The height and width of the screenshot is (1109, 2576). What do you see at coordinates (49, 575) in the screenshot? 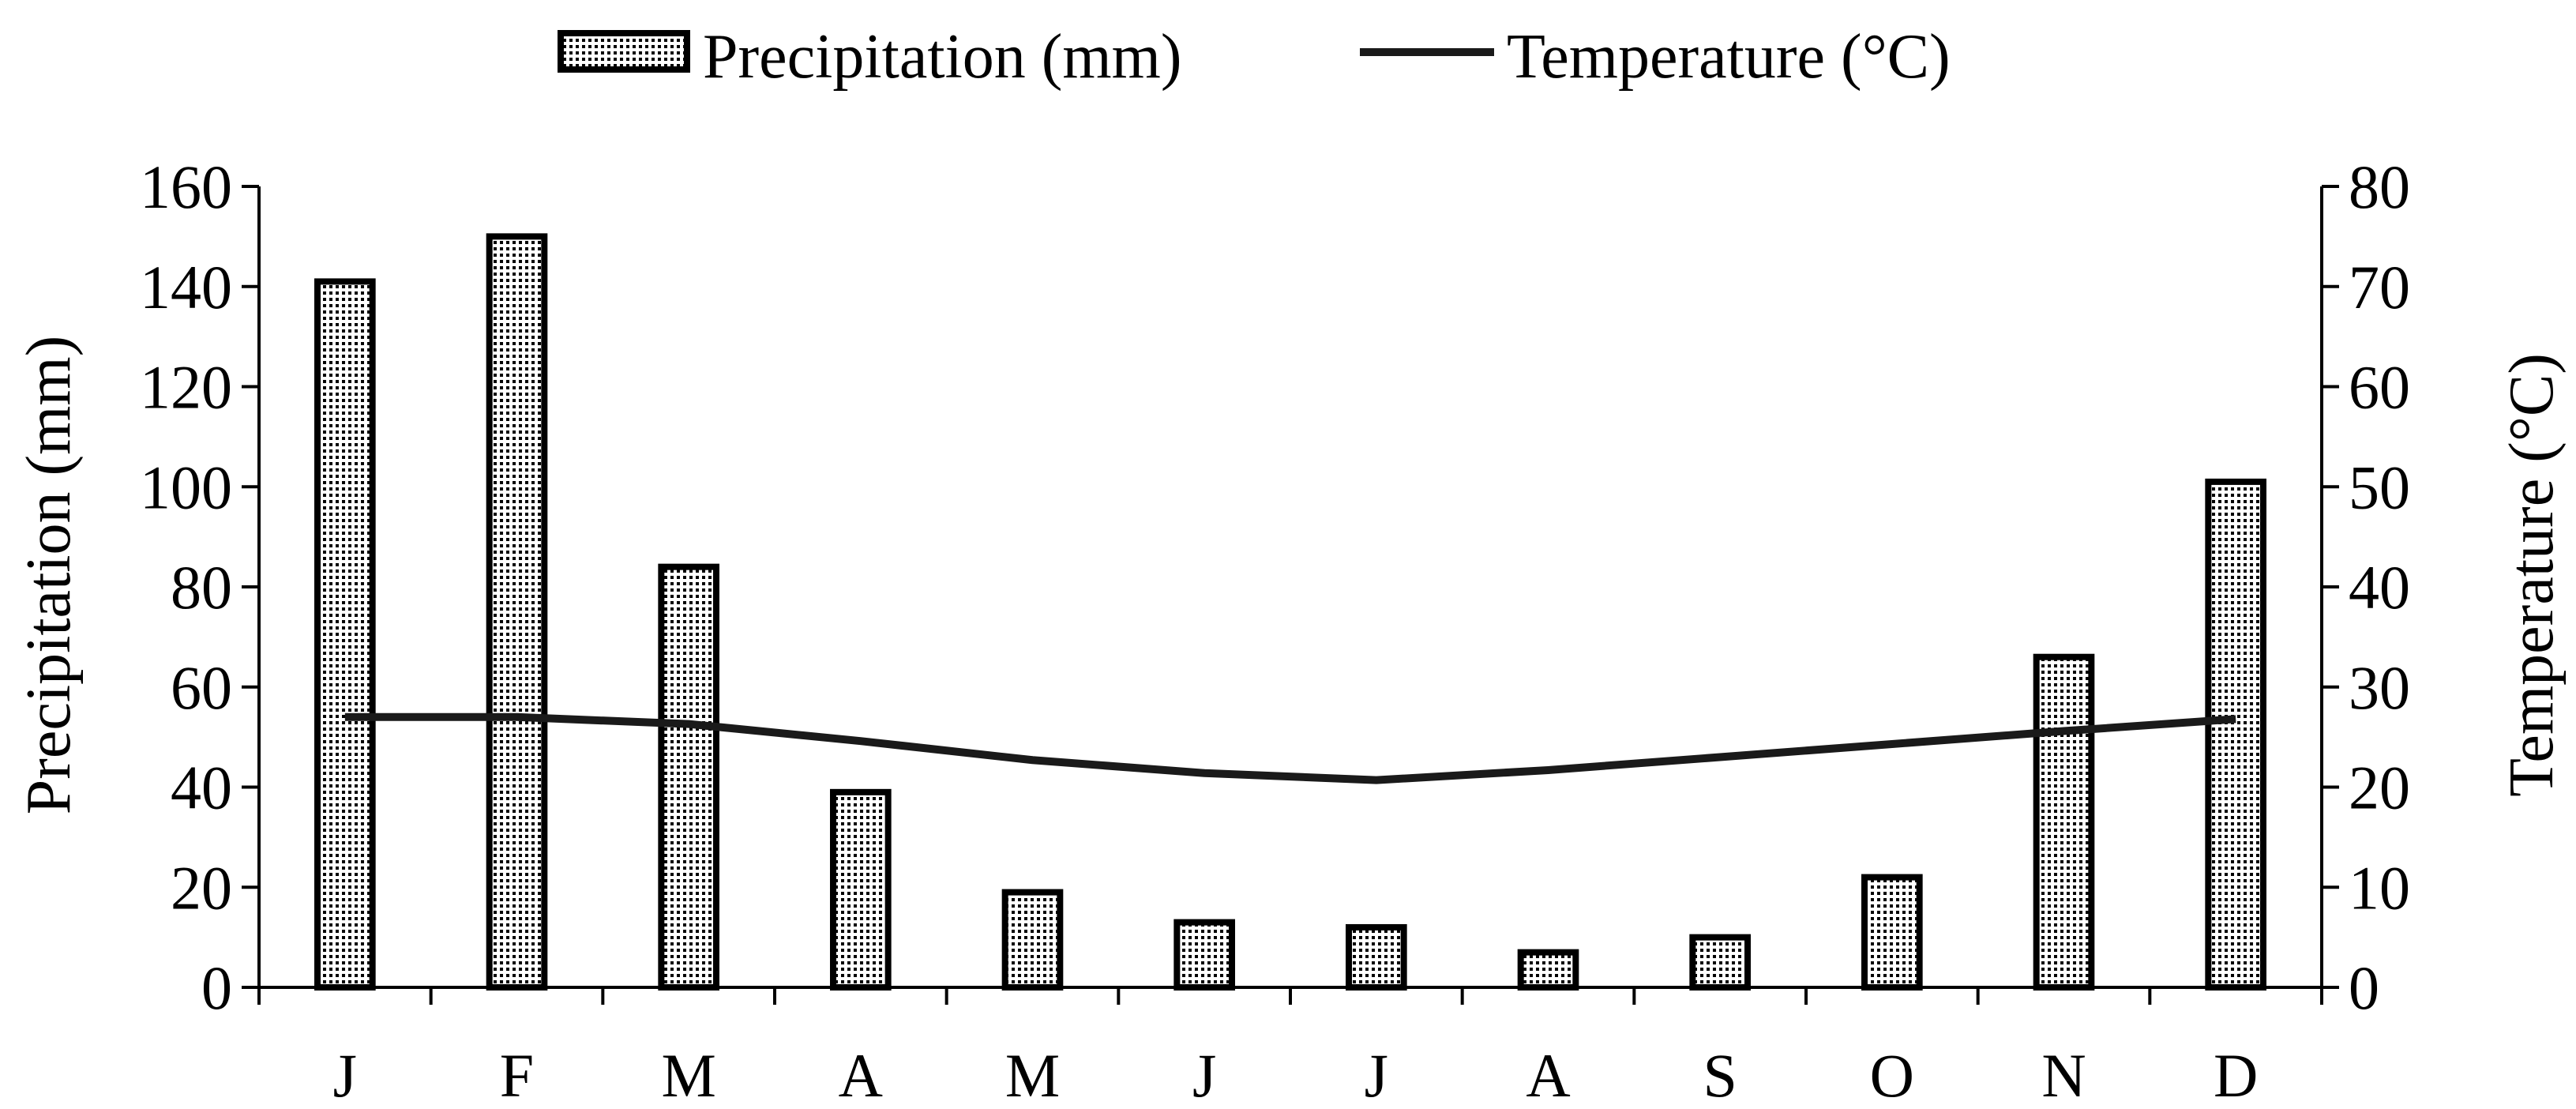
I see `y-axis-title: Precipitation (mm)` at bounding box center [49, 575].